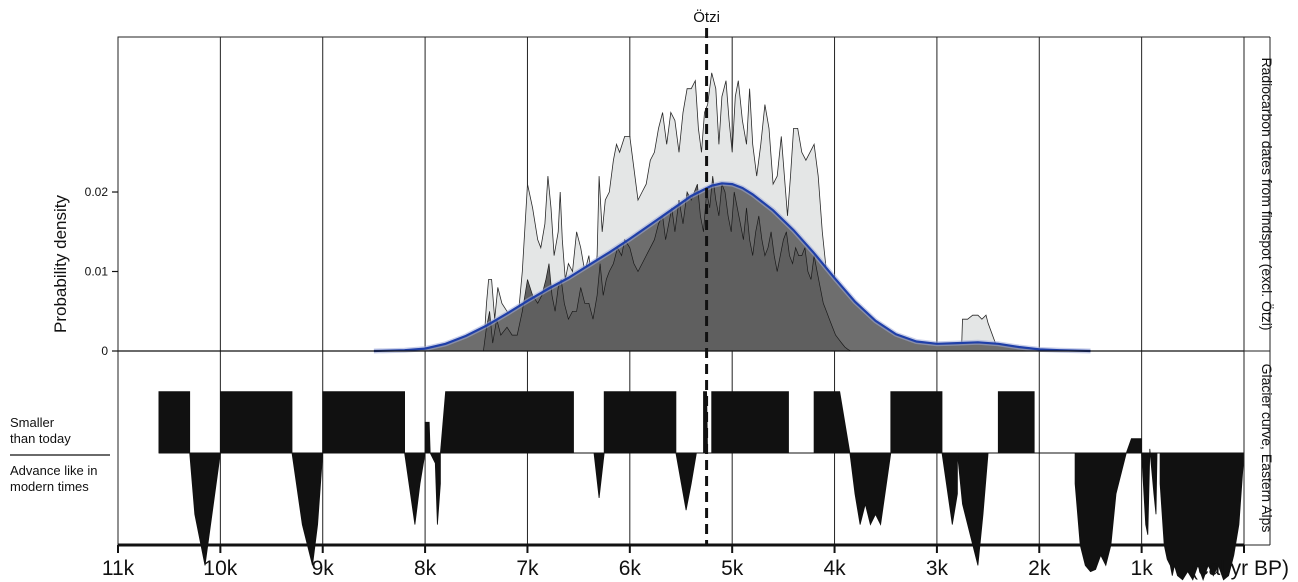 This screenshot has height=582, width=1298. I want to click on y-axis: 0 0.01 0.02, so click(101, 271).